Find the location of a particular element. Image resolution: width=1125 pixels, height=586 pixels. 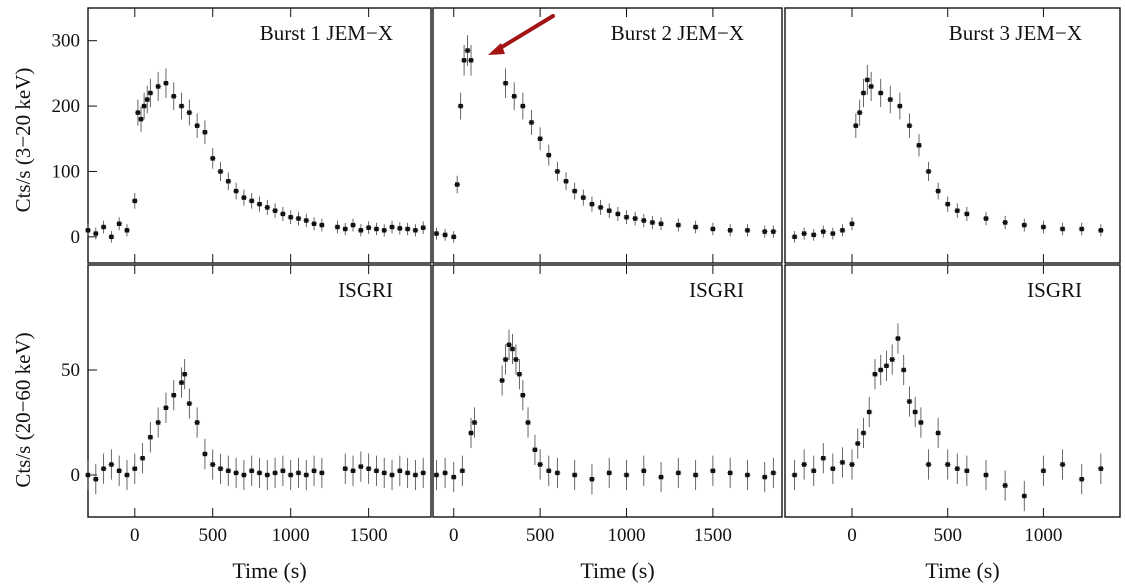

panel-burst1-jemx: 0 100 200 300 Burst 1 JEM−X is located at coordinates (242, 135).